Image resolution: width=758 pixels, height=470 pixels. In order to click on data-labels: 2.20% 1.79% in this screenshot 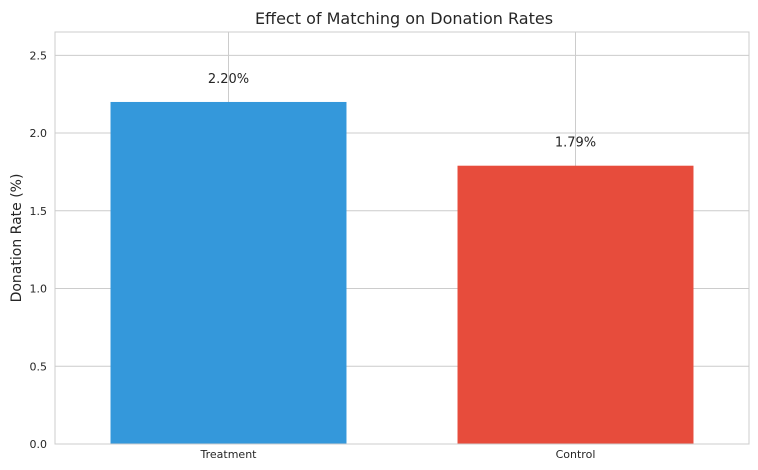, I will do `click(402, 111)`.